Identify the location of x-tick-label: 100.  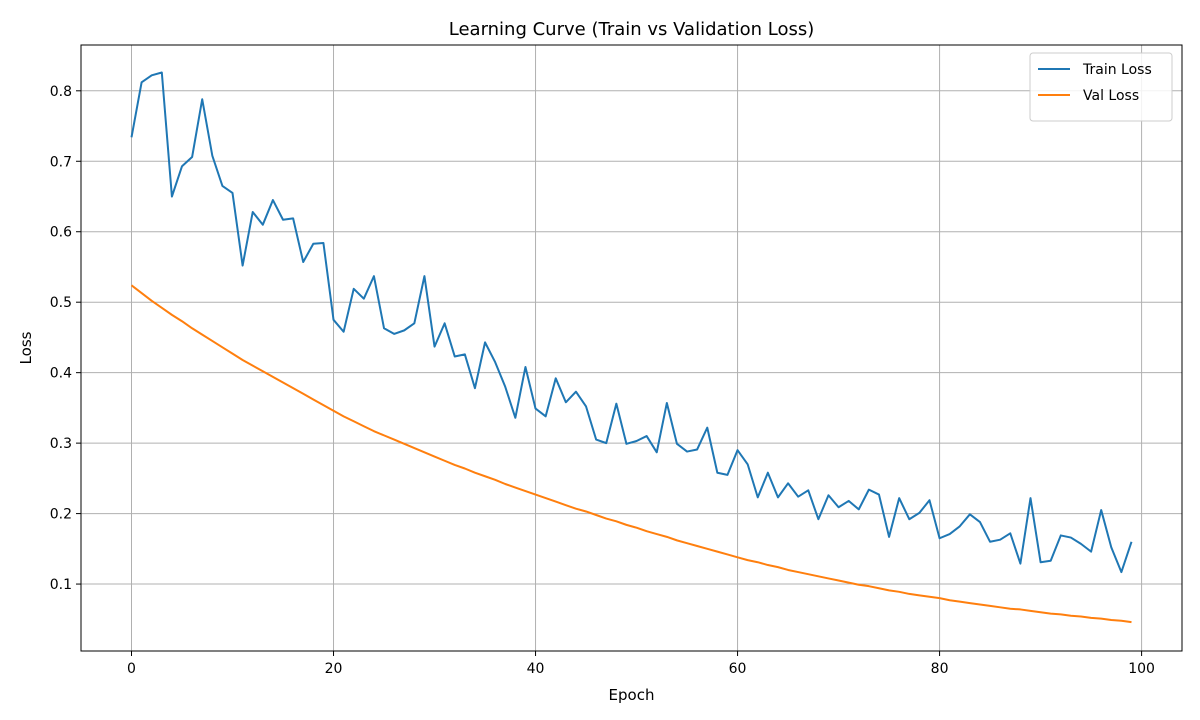
(1141, 669).